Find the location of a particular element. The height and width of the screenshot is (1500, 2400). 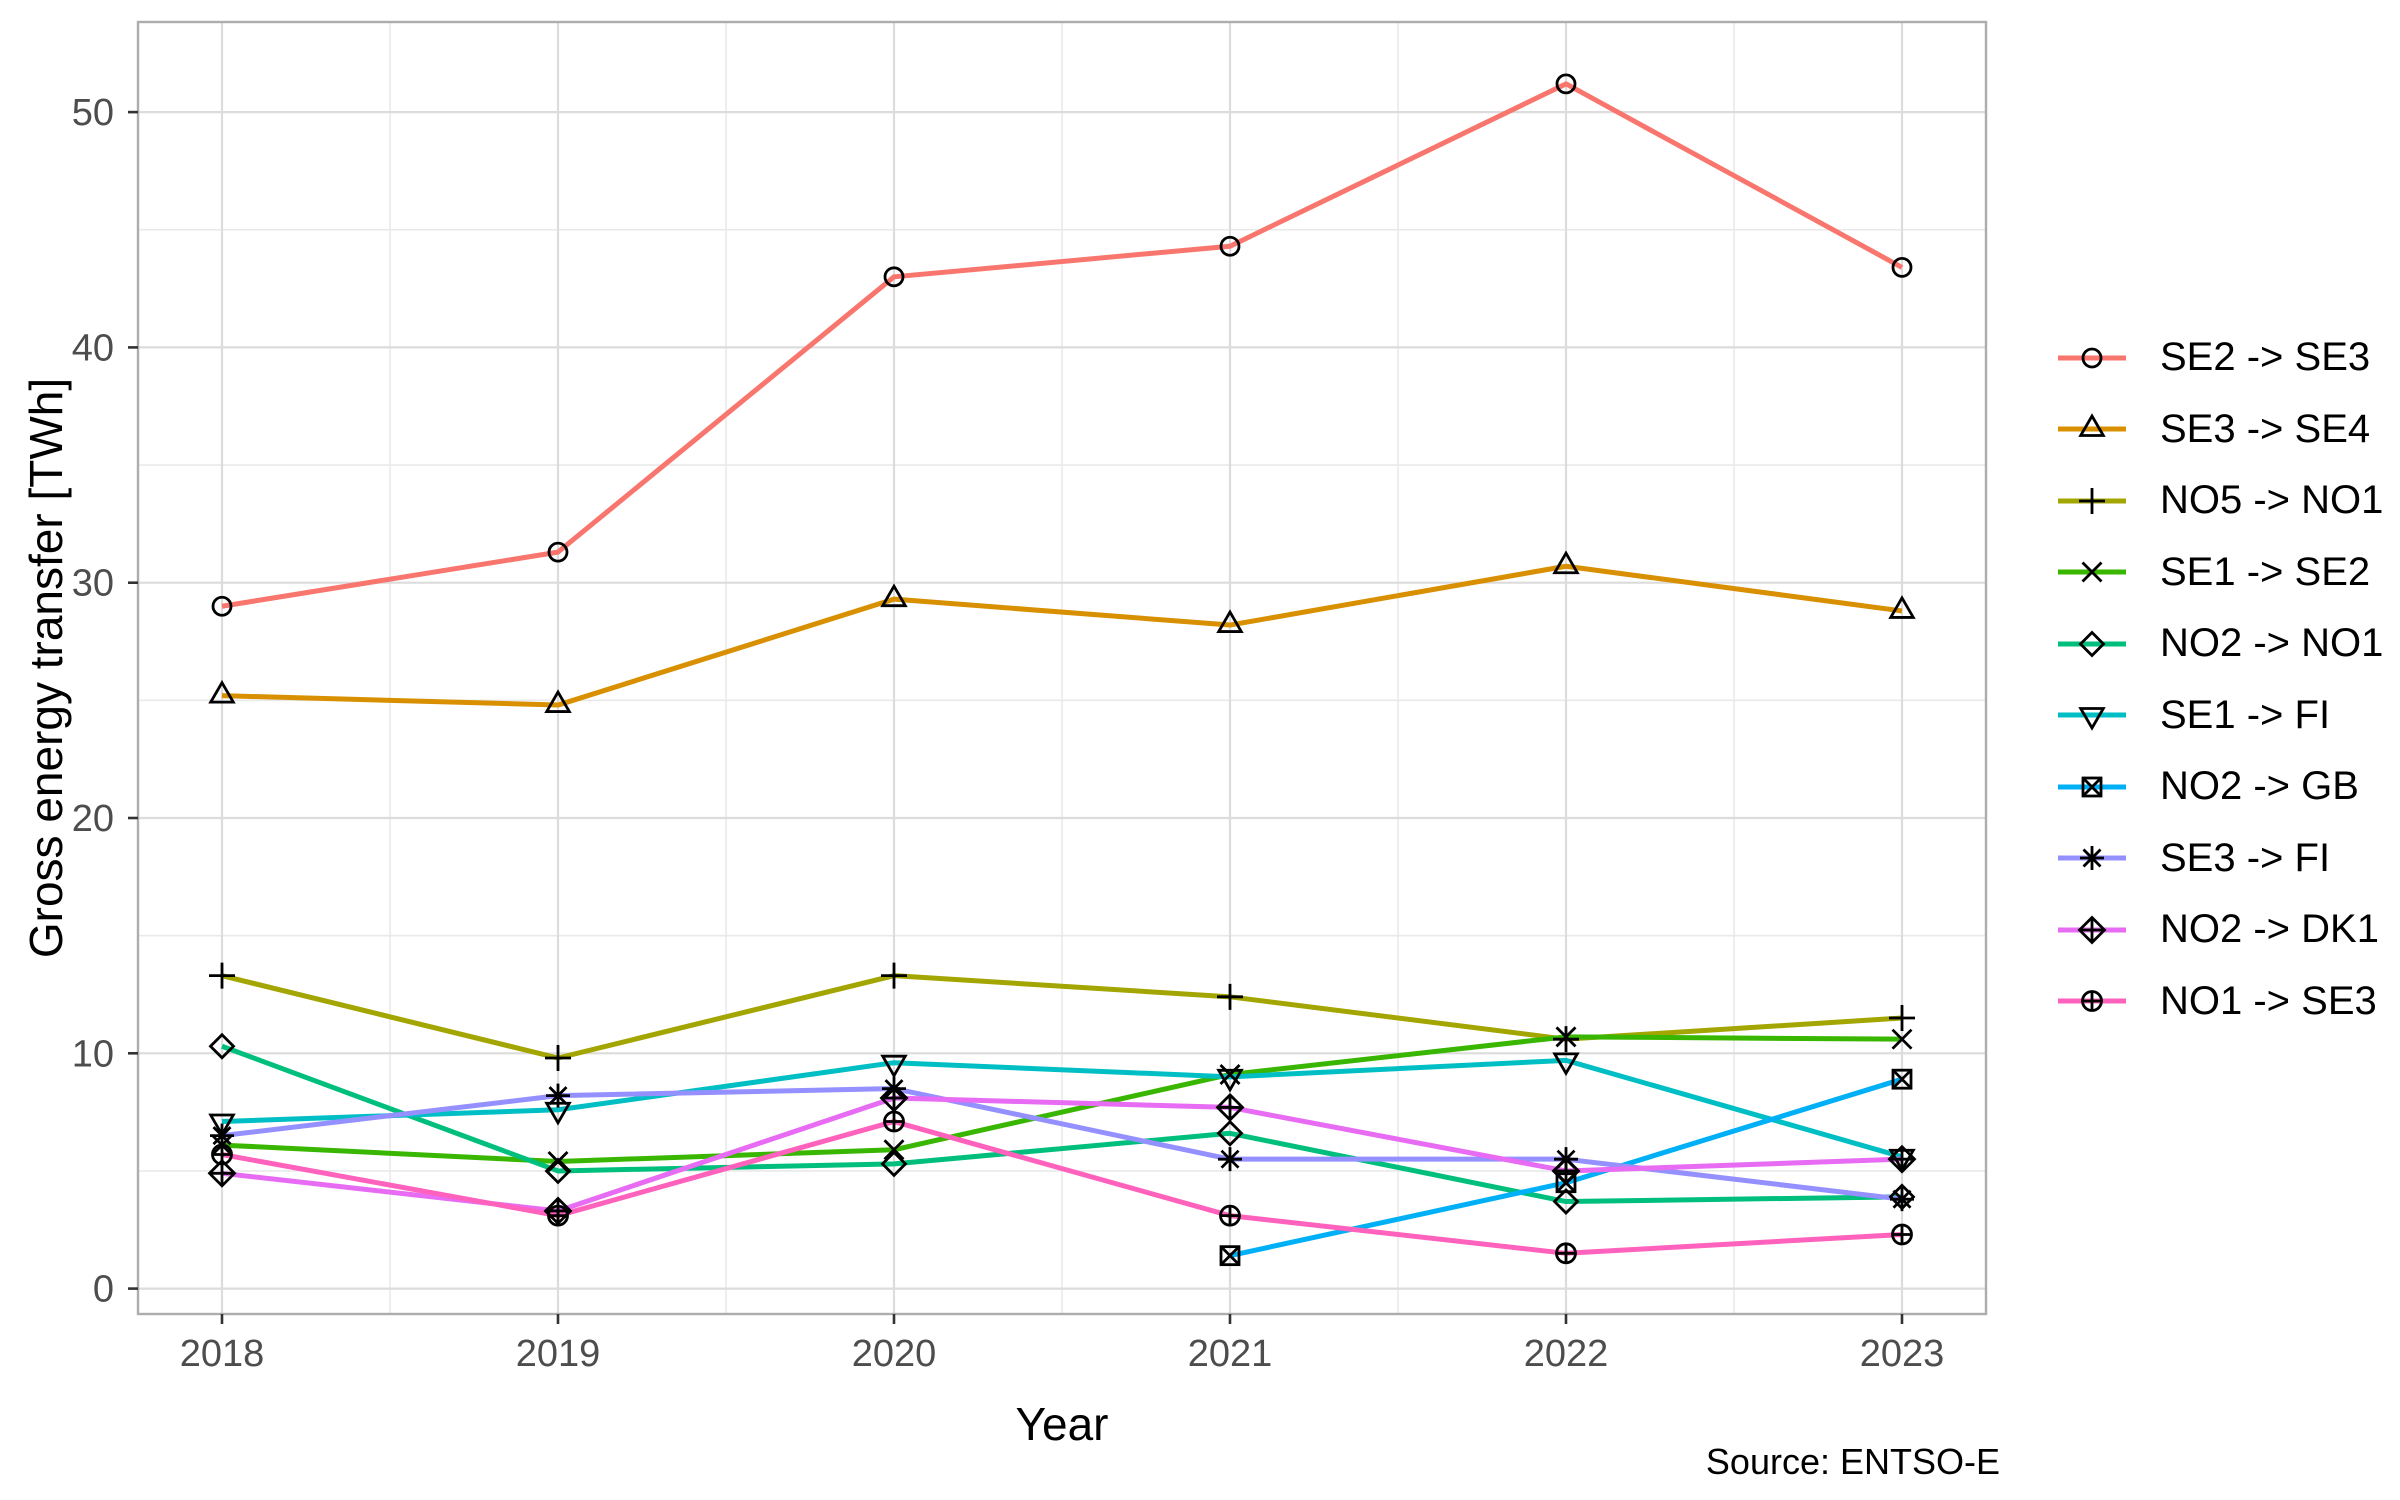

legend-item-SE3-FI: SE3 -> FI is located at coordinates (2216, 859).